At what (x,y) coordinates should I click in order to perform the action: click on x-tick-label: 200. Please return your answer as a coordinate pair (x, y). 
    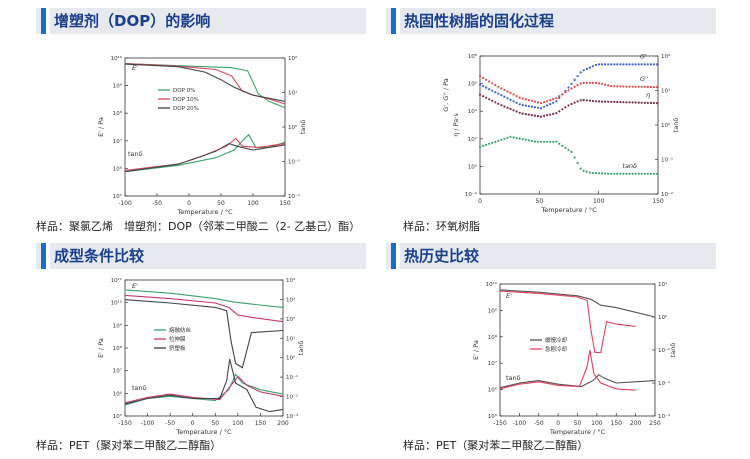
    Looking at the image, I should click on (636, 423).